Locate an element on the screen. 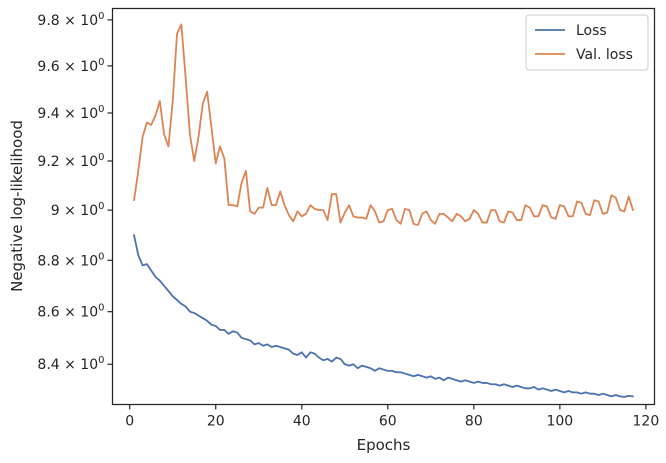  y-tick-label: 8.8 × 100 is located at coordinates (70, 260).